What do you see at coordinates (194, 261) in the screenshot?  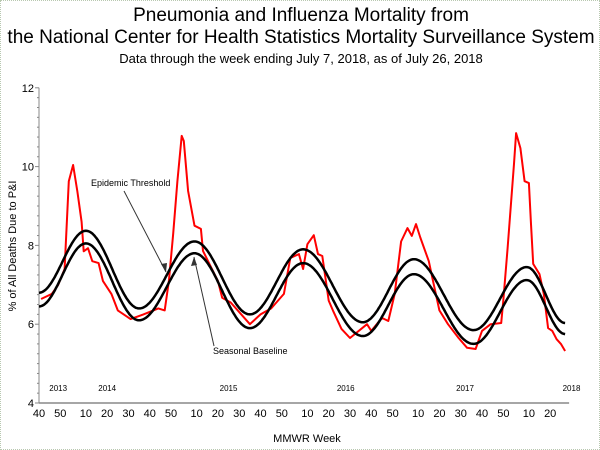 I see `arrowhead-baseline-icon` at bounding box center [194, 261].